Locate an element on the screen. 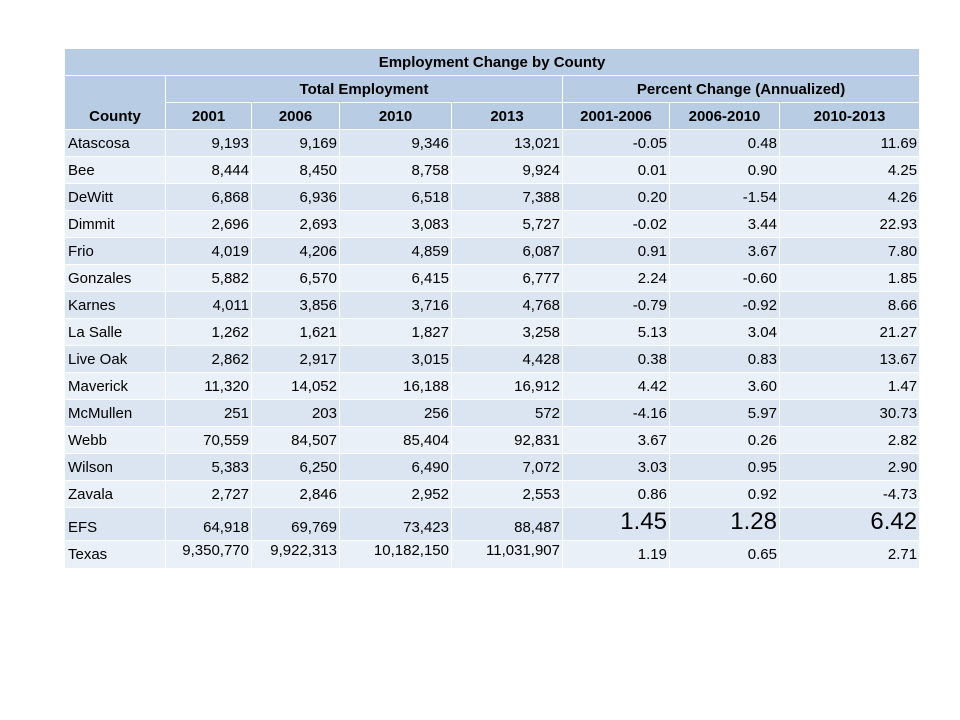  employment-value: 3,856 is located at coordinates (295, 305).